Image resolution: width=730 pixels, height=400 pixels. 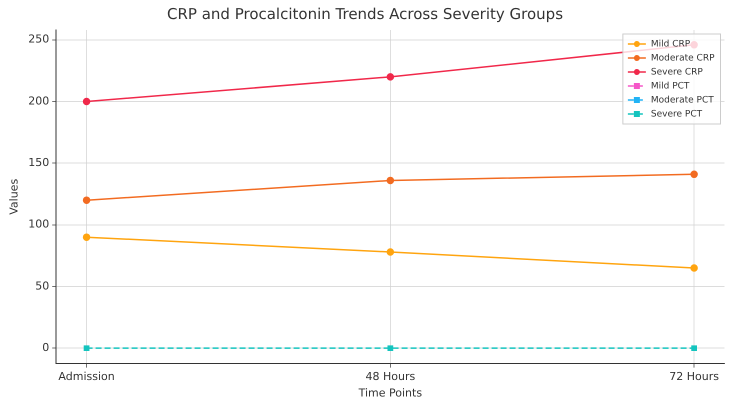 I want to click on legend-label: Moderate PCT, so click(x=682, y=100).